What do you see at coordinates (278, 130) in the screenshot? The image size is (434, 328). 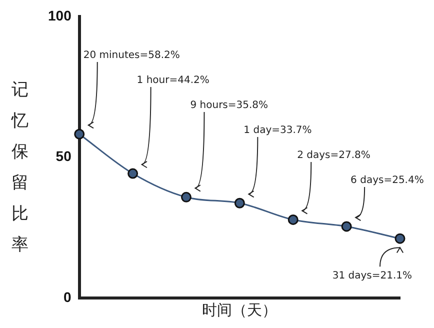 I see `data-label: 1 day=33.7%` at bounding box center [278, 130].